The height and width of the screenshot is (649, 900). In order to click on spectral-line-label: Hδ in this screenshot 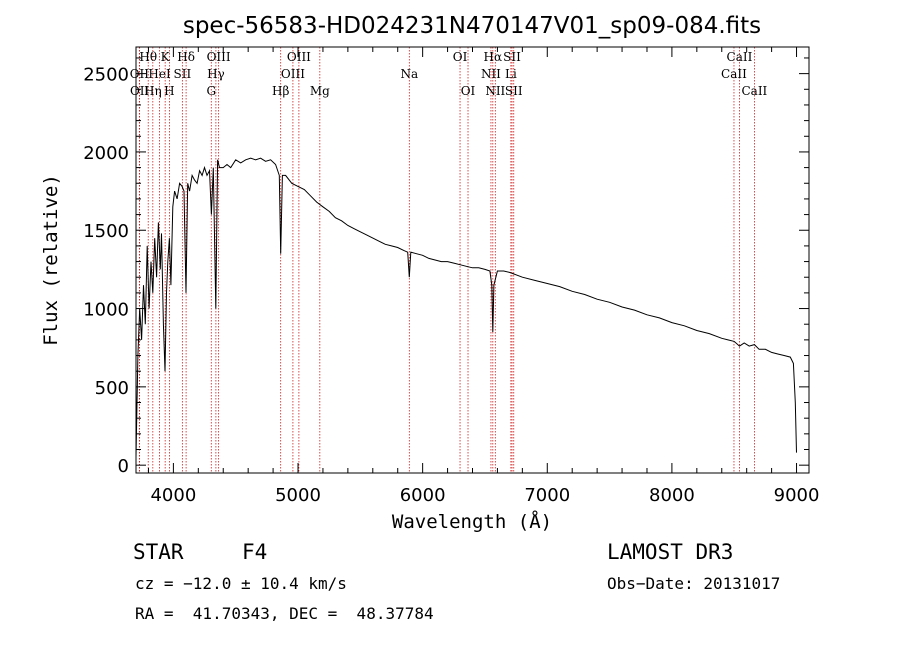, I will do `click(186, 57)`.